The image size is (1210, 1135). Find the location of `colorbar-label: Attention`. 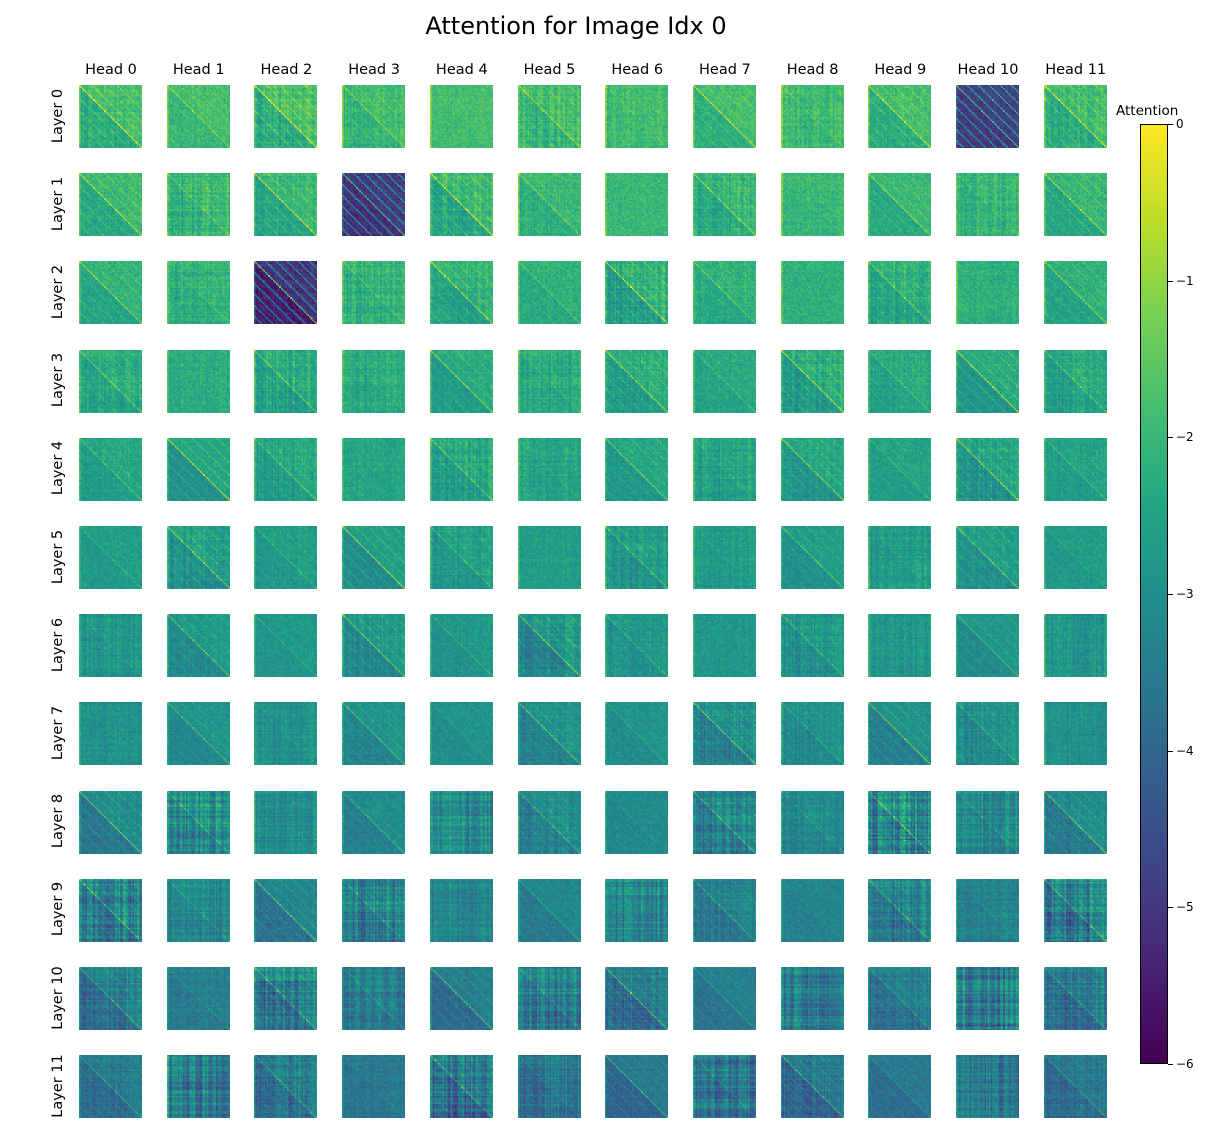

colorbar-label: Attention is located at coordinates (1147, 111).